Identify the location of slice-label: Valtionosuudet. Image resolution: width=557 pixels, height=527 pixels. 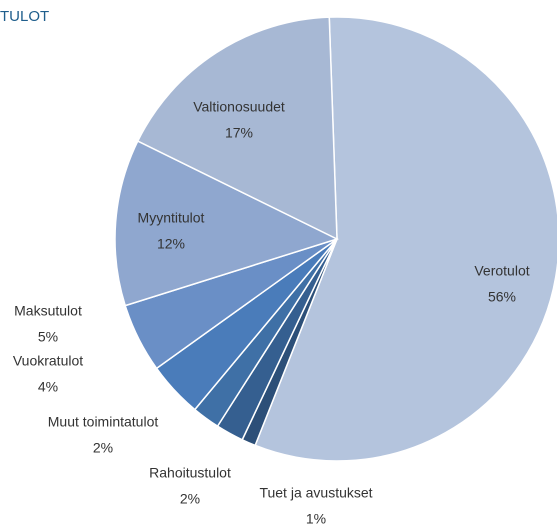
(239, 107).